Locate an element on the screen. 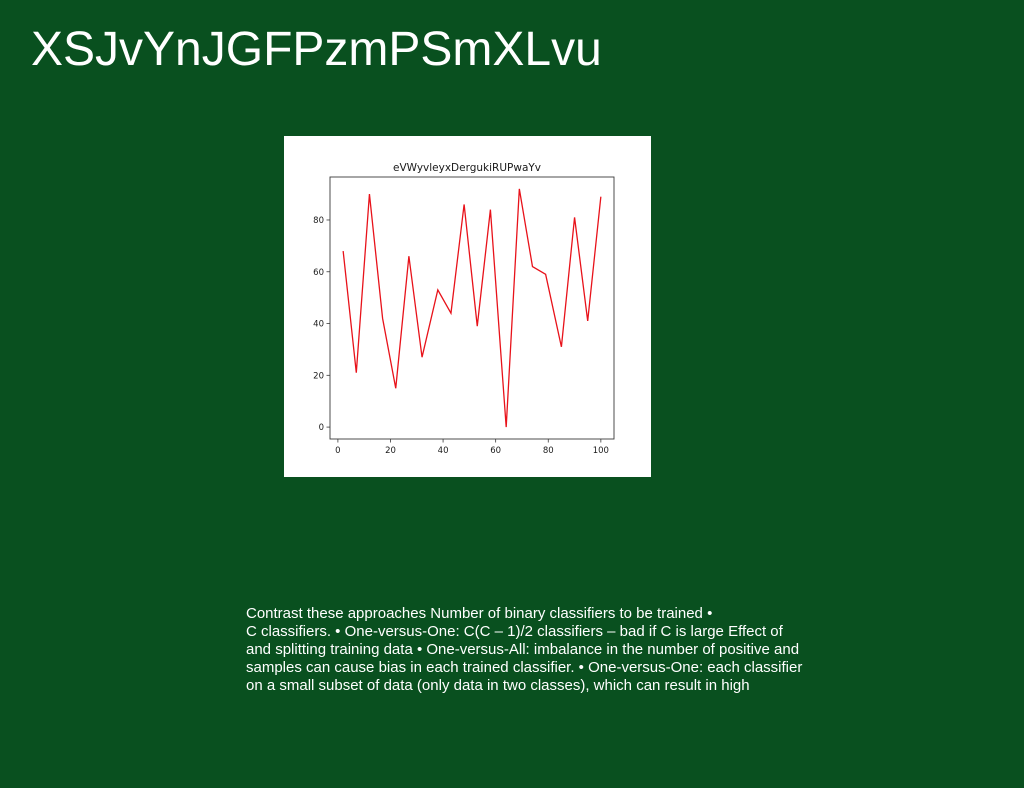  y-tick-label: 0 is located at coordinates (321, 428).